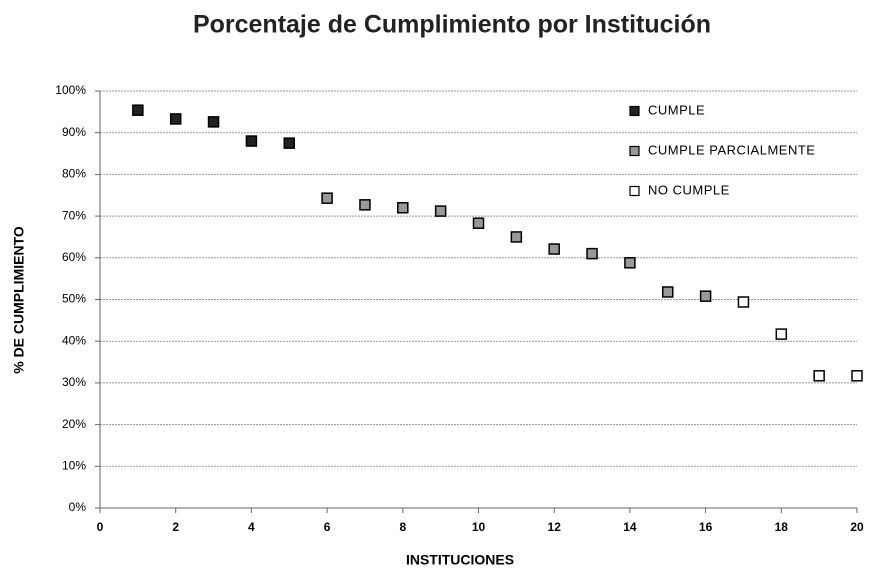 This screenshot has height=570, width=870. What do you see at coordinates (857, 527) in the screenshot?
I see `x-tick-label: 20` at bounding box center [857, 527].